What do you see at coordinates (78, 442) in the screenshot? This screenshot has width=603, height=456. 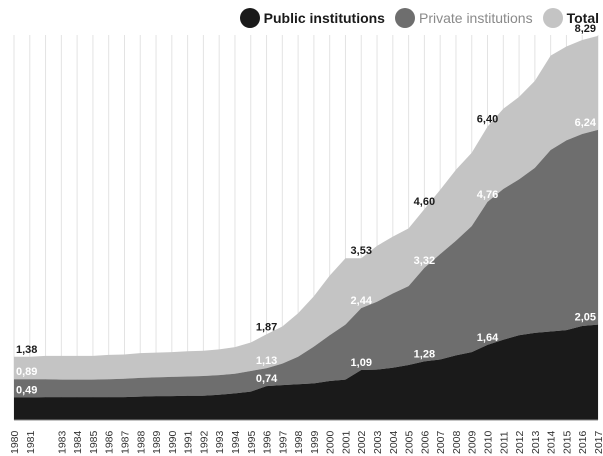 I see `x-tick-label: 1984` at bounding box center [78, 442].